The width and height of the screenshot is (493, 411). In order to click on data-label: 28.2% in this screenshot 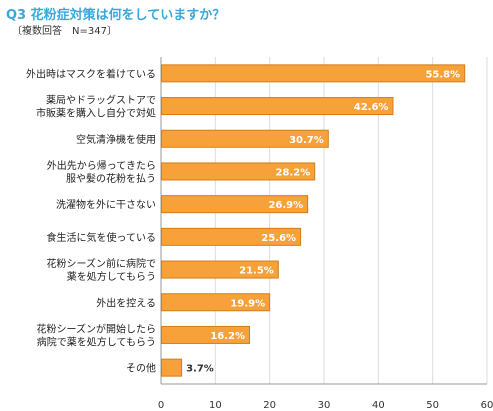, I will do `click(293, 172)`.